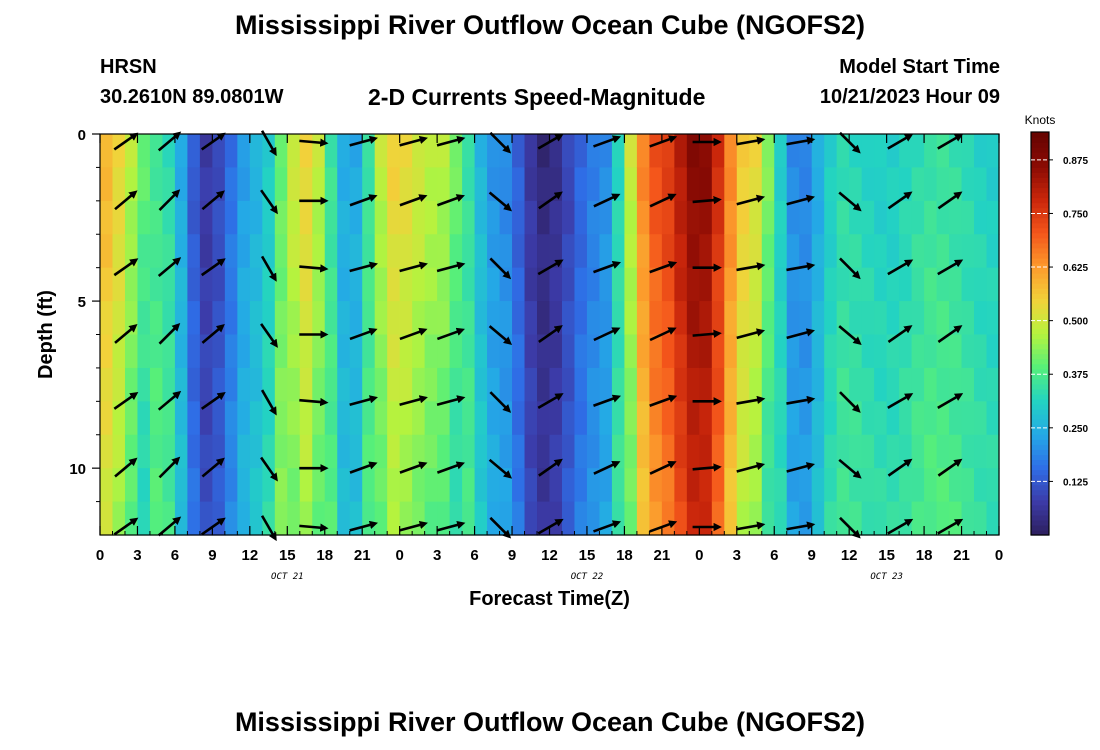 The height and width of the screenshot is (750, 1100). I want to click on station-name: HRSN, so click(128, 67).